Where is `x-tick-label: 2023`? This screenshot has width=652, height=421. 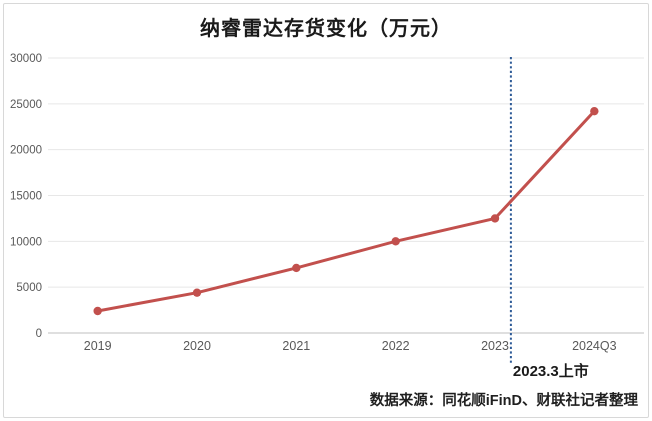 x-tick-label: 2023 is located at coordinates (495, 346).